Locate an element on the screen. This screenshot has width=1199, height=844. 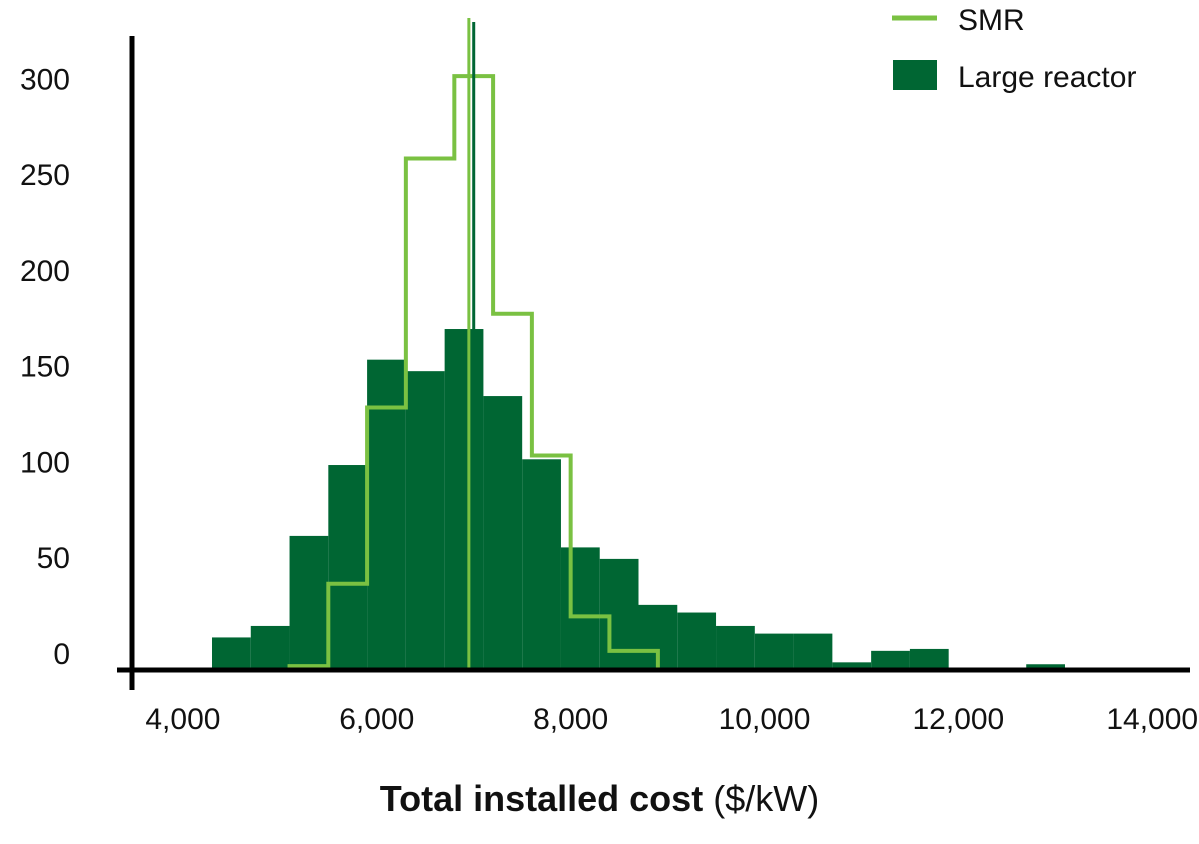
legend-swatch-large-reactor is located at coordinates (915, 75).